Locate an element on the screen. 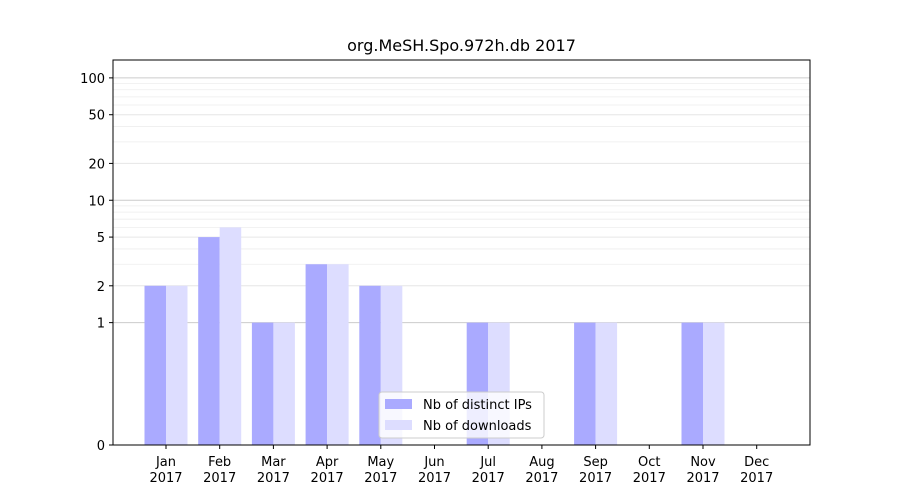  x-tick-label-month: May is located at coordinates (380, 462).